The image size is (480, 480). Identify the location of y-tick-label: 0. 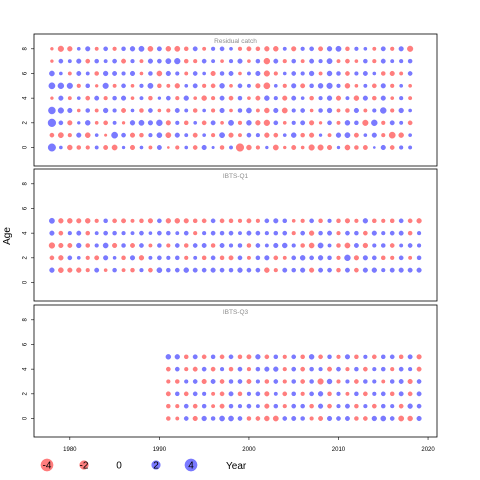
(26, 147).